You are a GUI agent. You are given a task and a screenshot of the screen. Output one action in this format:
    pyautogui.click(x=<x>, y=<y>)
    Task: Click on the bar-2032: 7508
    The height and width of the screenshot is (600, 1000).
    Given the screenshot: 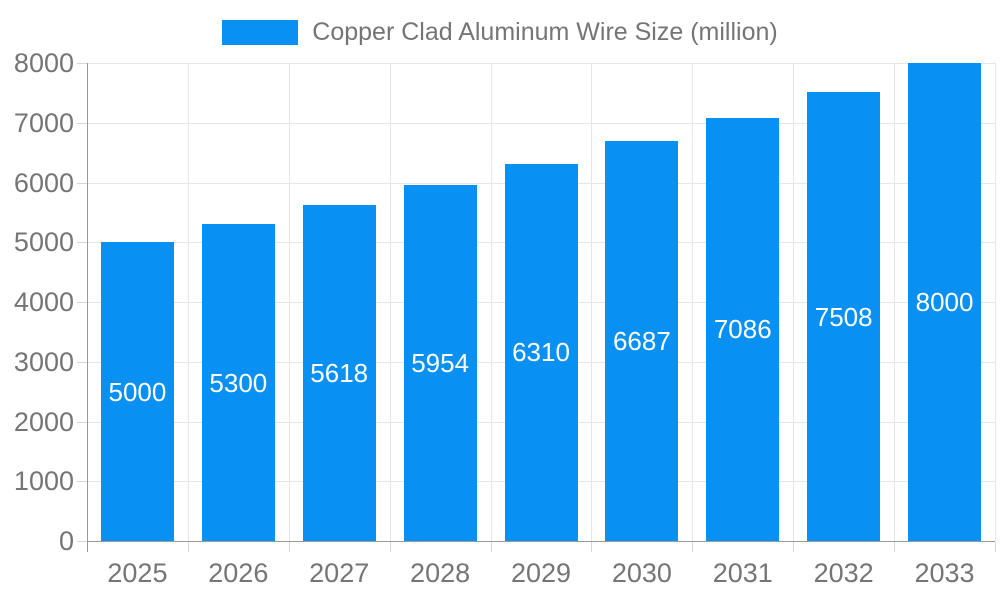 What is the action you would take?
    pyautogui.click(x=844, y=316)
    